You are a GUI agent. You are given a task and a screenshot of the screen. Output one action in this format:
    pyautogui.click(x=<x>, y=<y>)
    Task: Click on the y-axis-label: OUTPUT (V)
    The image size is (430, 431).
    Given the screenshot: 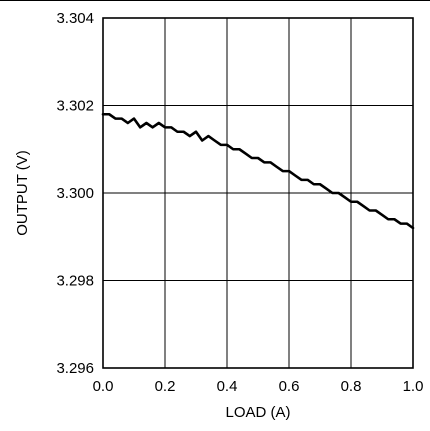 What is the action you would take?
    pyautogui.click(x=22, y=193)
    